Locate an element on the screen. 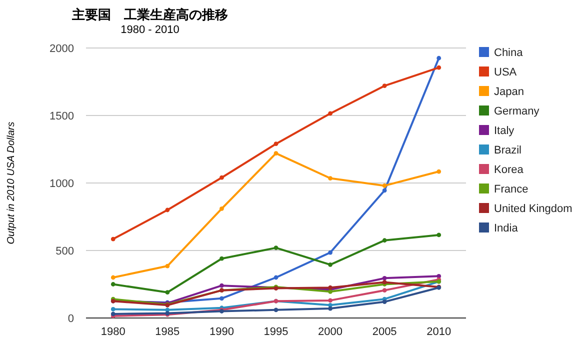  x-tick-label: 1985 is located at coordinates (167, 332).